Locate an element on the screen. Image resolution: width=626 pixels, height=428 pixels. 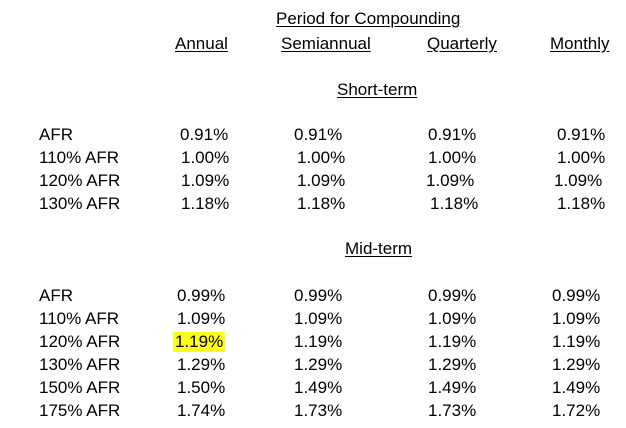
column-header-quarterly: Quarterly is located at coordinates (462, 43).